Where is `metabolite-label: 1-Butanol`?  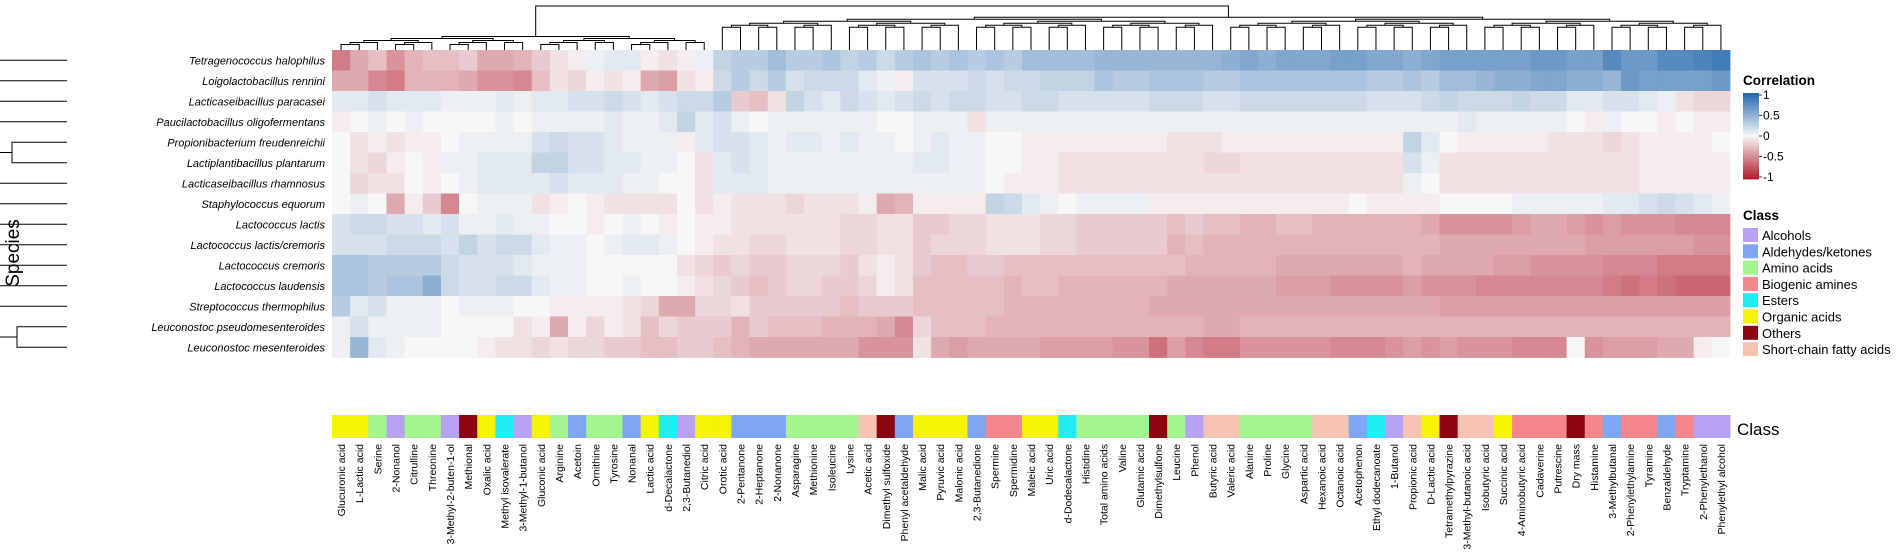 metabolite-label: 1-Butanol is located at coordinates (1395, 466).